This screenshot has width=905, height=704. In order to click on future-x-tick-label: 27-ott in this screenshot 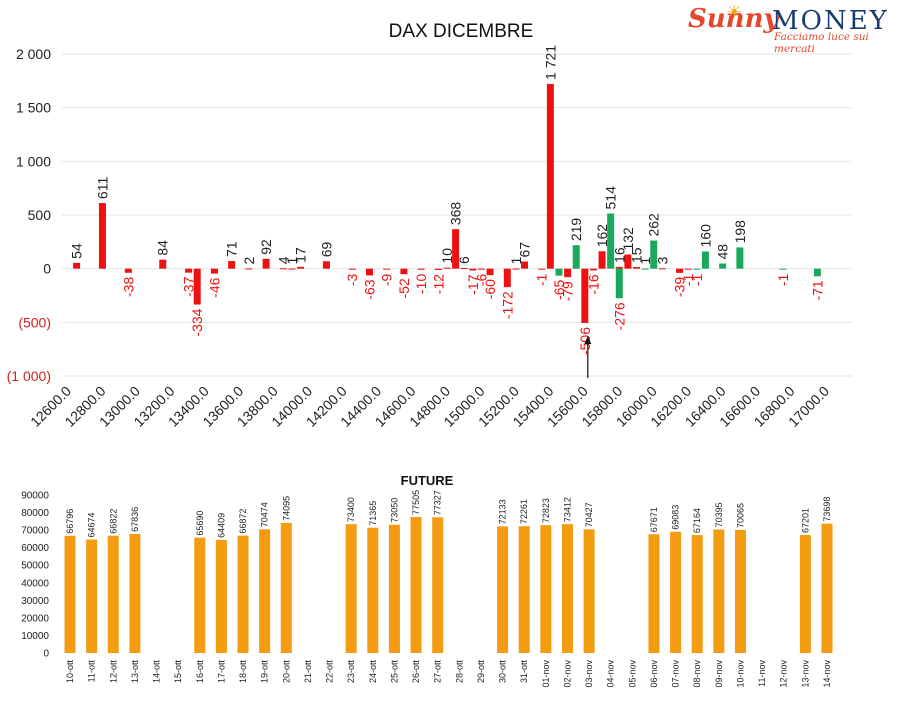, I will do `click(438, 672)`.